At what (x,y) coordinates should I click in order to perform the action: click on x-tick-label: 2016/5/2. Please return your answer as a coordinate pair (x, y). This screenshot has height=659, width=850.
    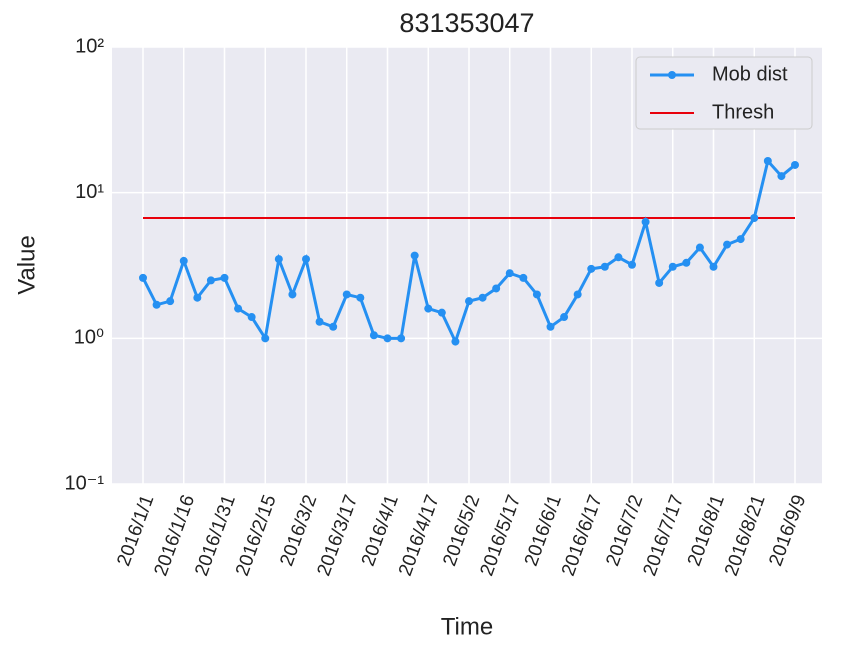
    Looking at the image, I should click on (461, 530).